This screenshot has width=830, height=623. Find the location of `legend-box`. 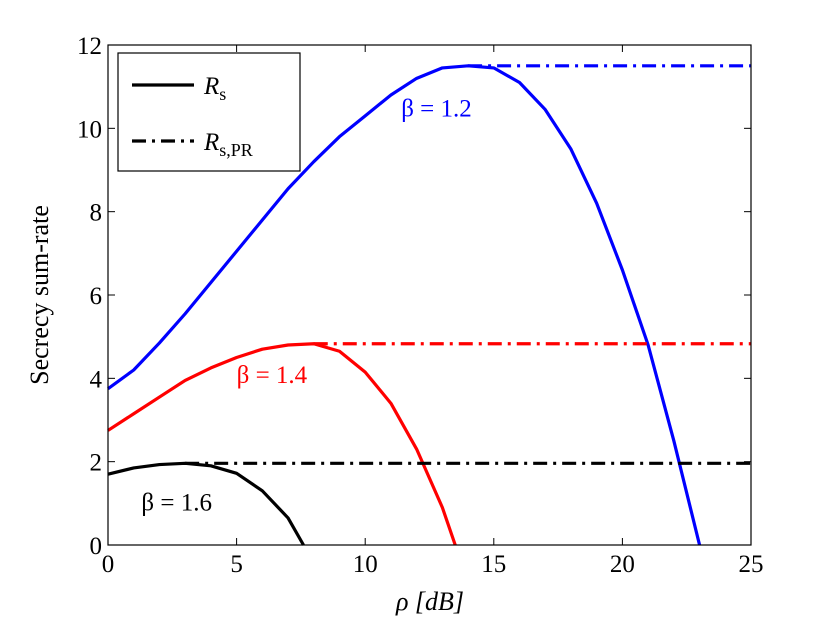

legend-box is located at coordinates (209, 112).